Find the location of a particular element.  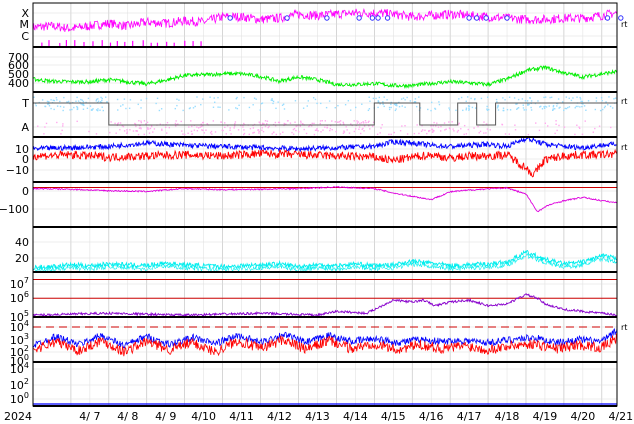

y-tick-label: 20 is located at coordinates (22, 258).